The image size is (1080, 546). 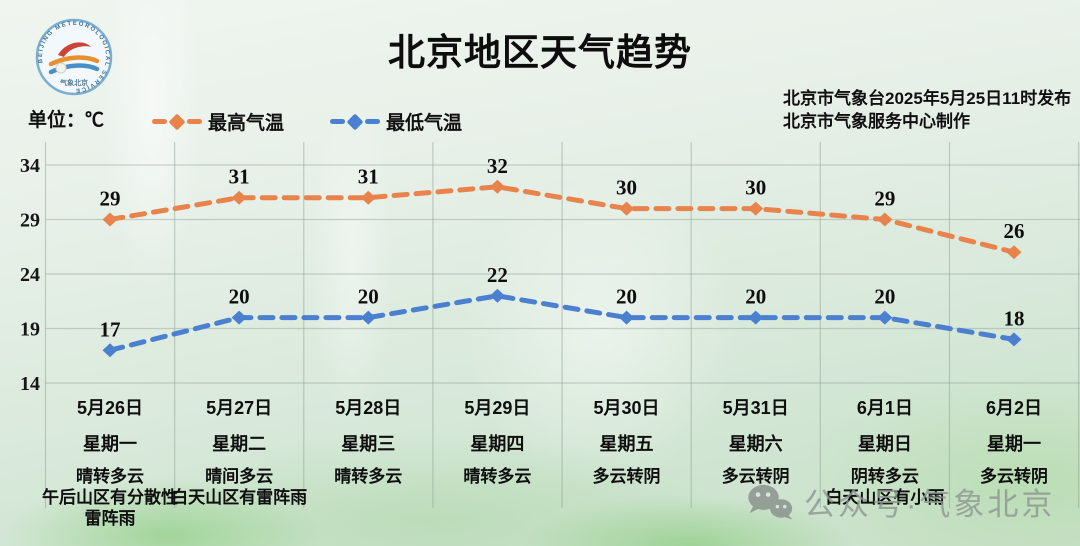 What do you see at coordinates (246, 123) in the screenshot?
I see `legend-label-max-temp: 最高气温` at bounding box center [246, 123].